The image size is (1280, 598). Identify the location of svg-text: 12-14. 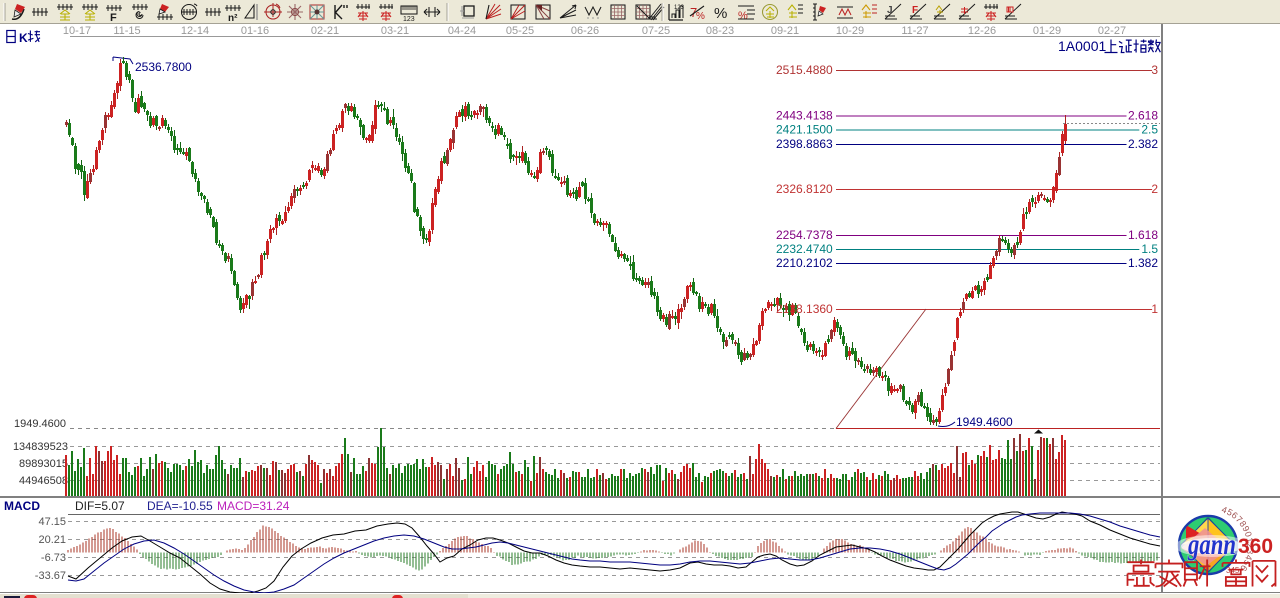
(195, 31).